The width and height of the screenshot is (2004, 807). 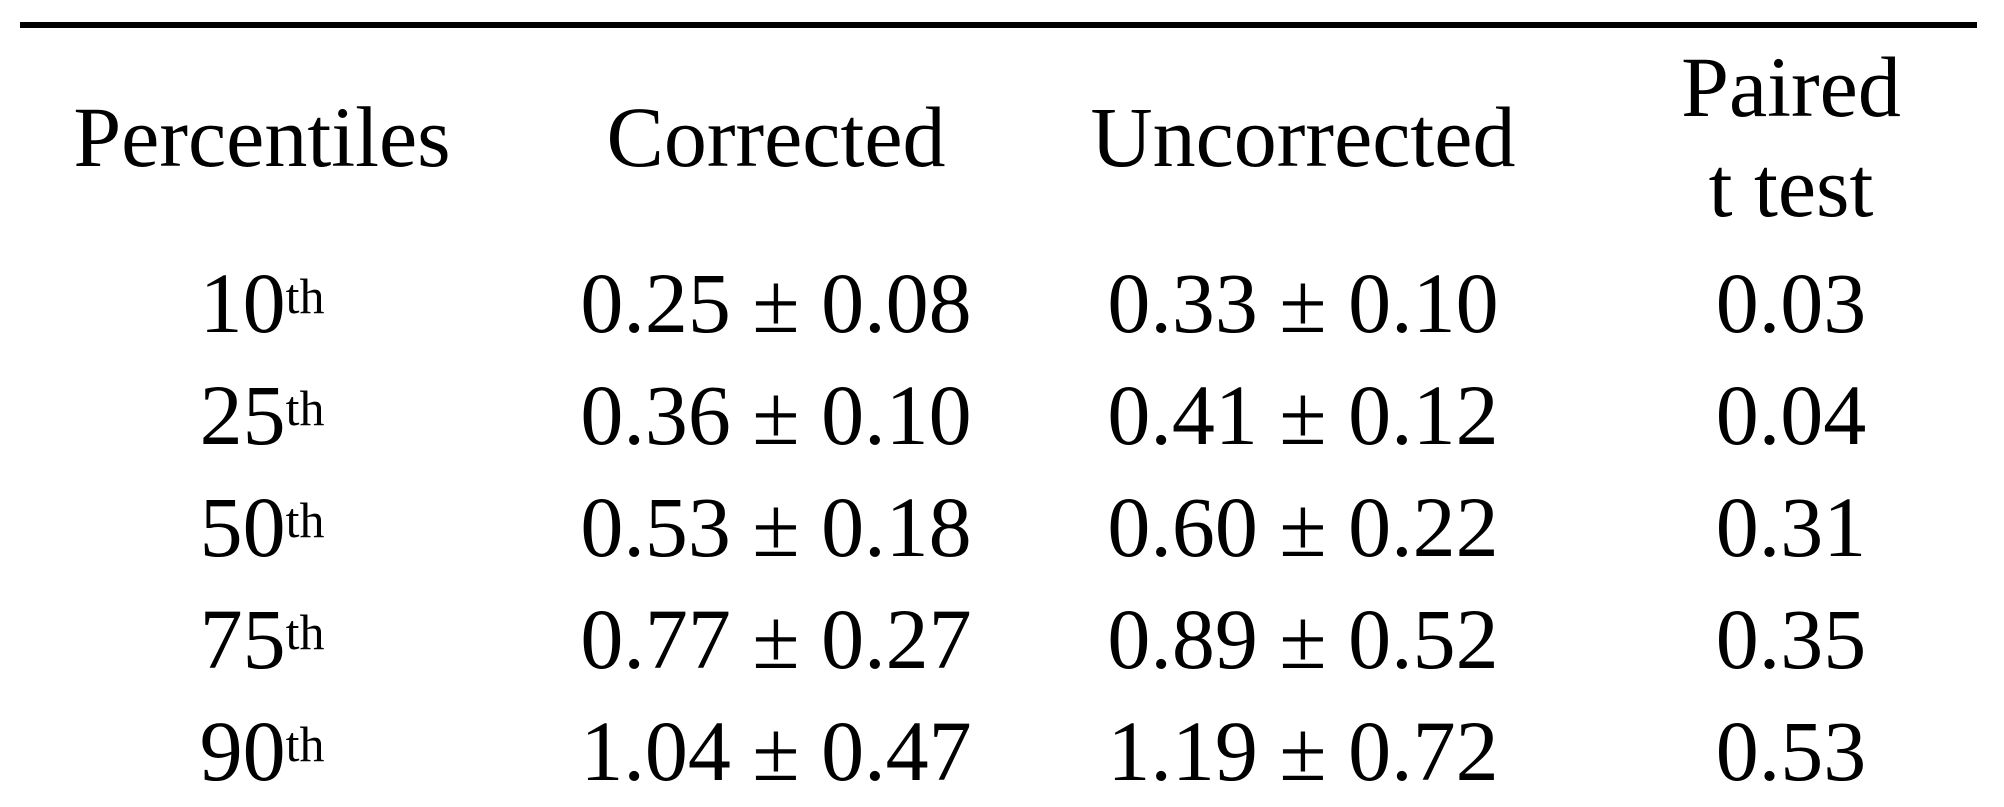 What do you see at coordinates (242, 638) in the screenshot?
I see `percentile-value: 75` at bounding box center [242, 638].